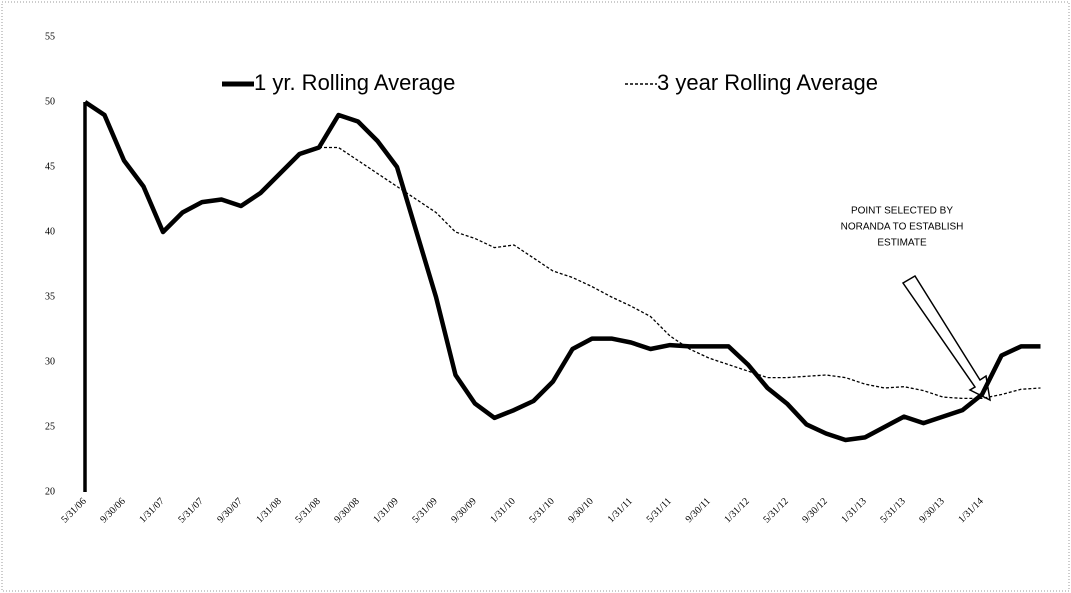 This screenshot has height=593, width=1071. Describe the element at coordinates (541, 510) in the screenshot. I see `x-tick-label: 5/31/10` at that location.